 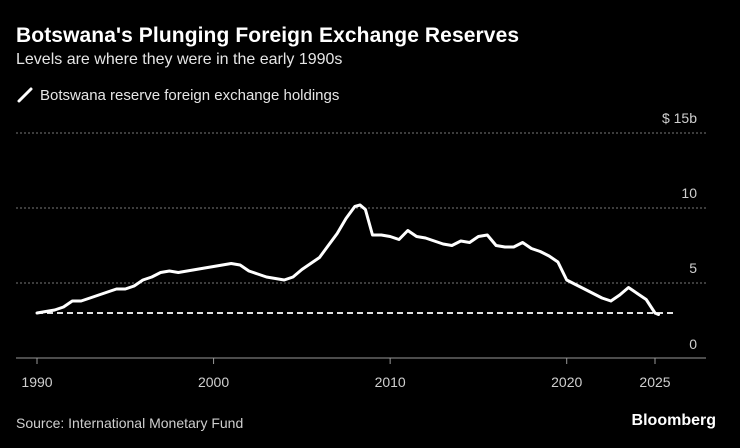 I want to click on x-tick-label-2010: 2010, so click(x=390, y=382).